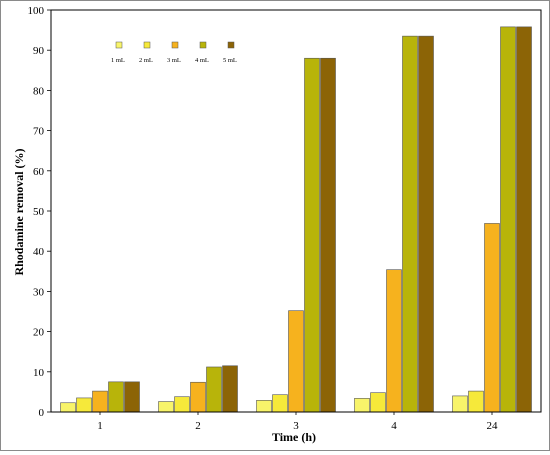  I want to click on x-tick-label: 1, so click(100, 426).